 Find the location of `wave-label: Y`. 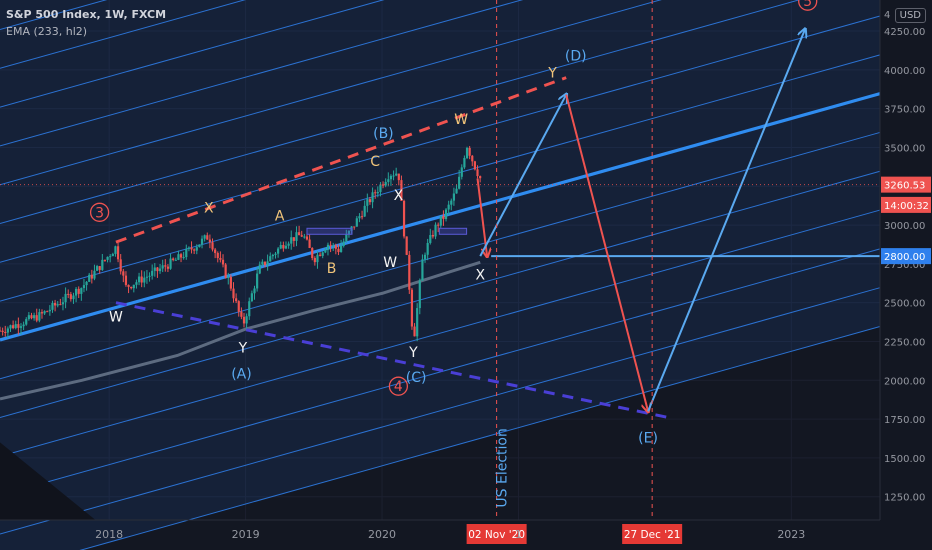

wave-label: Y is located at coordinates (243, 348).